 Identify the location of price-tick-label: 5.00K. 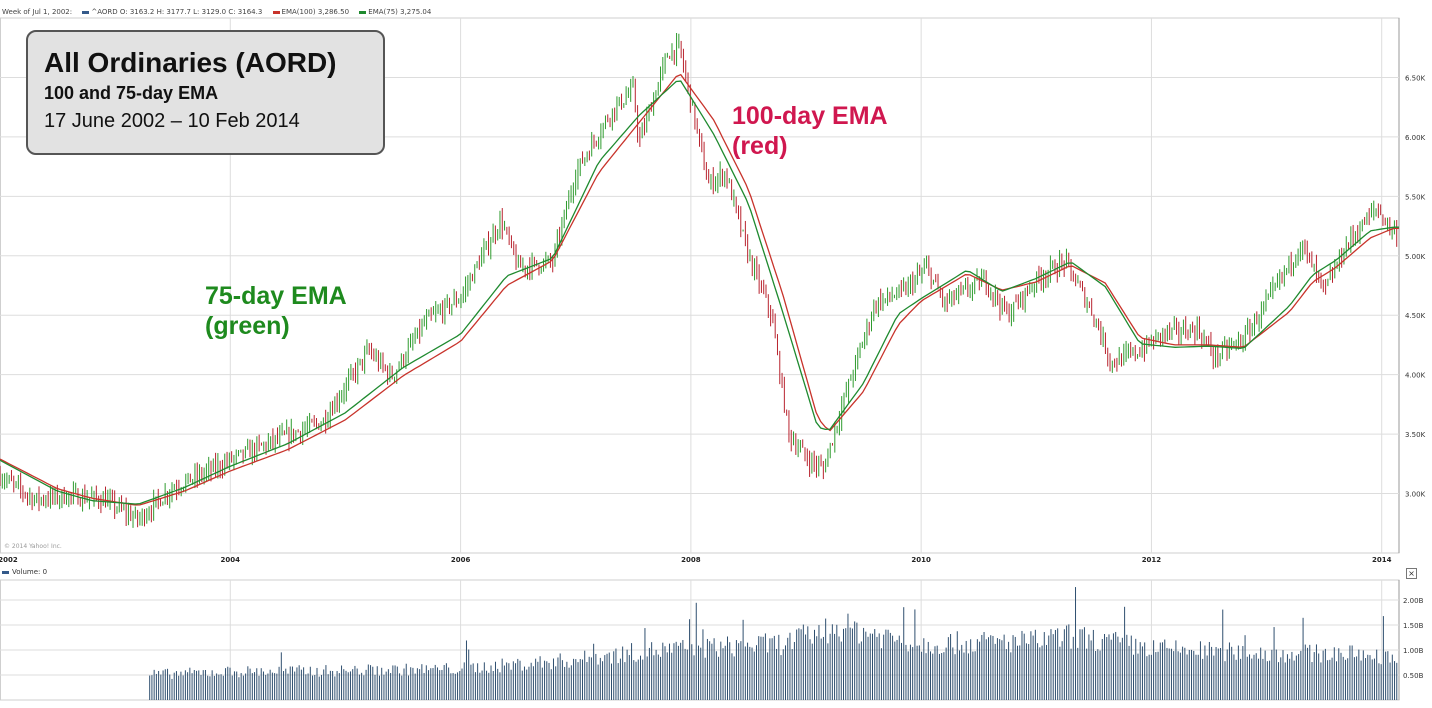
(1415, 257).